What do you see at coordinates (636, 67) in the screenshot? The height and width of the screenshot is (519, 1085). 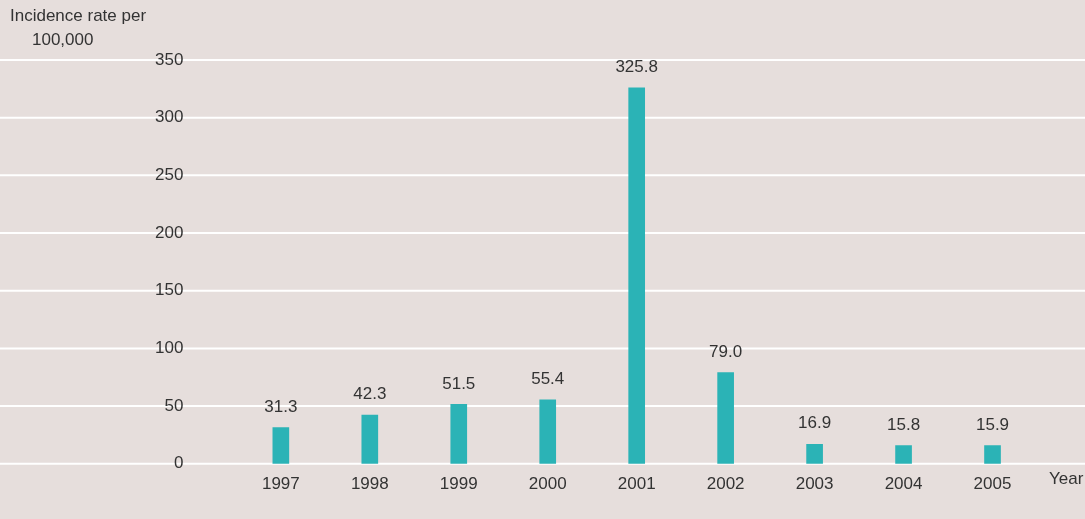 I see `data-label: 325.8` at bounding box center [636, 67].